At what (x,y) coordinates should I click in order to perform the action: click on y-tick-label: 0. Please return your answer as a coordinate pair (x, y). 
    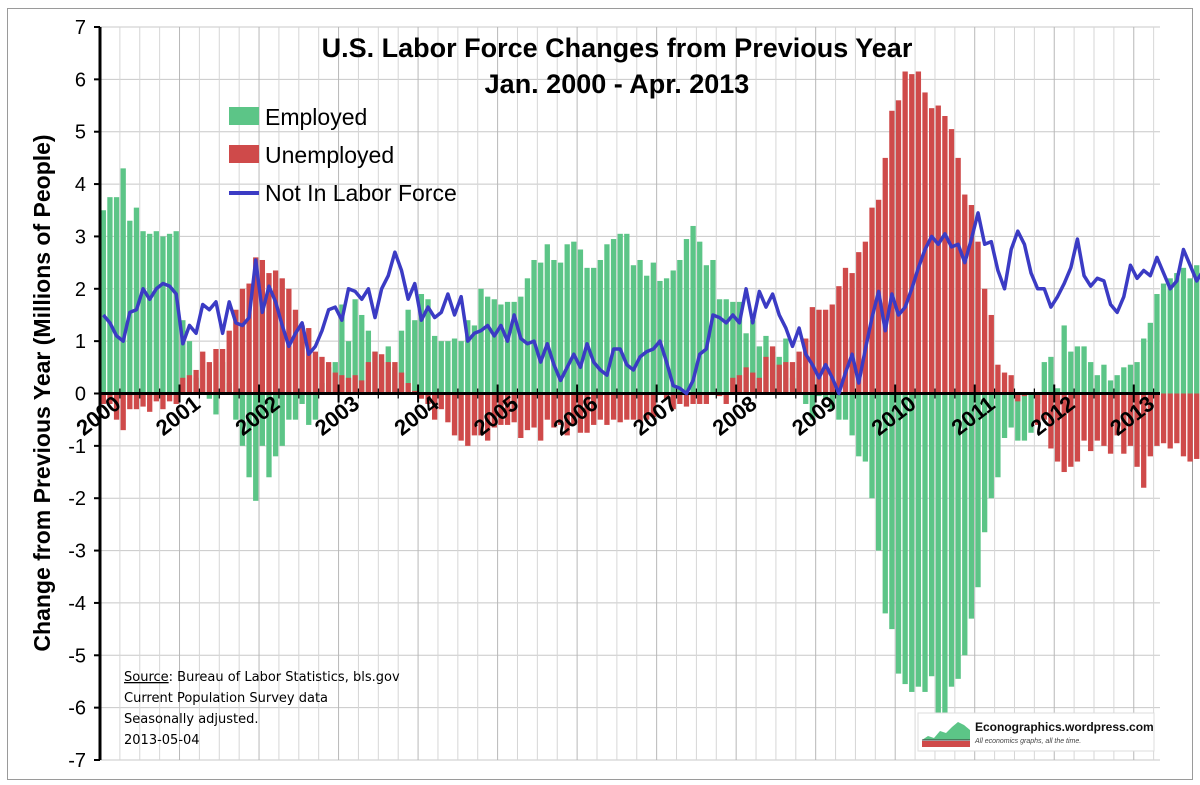
    Looking at the image, I should click on (80, 395).